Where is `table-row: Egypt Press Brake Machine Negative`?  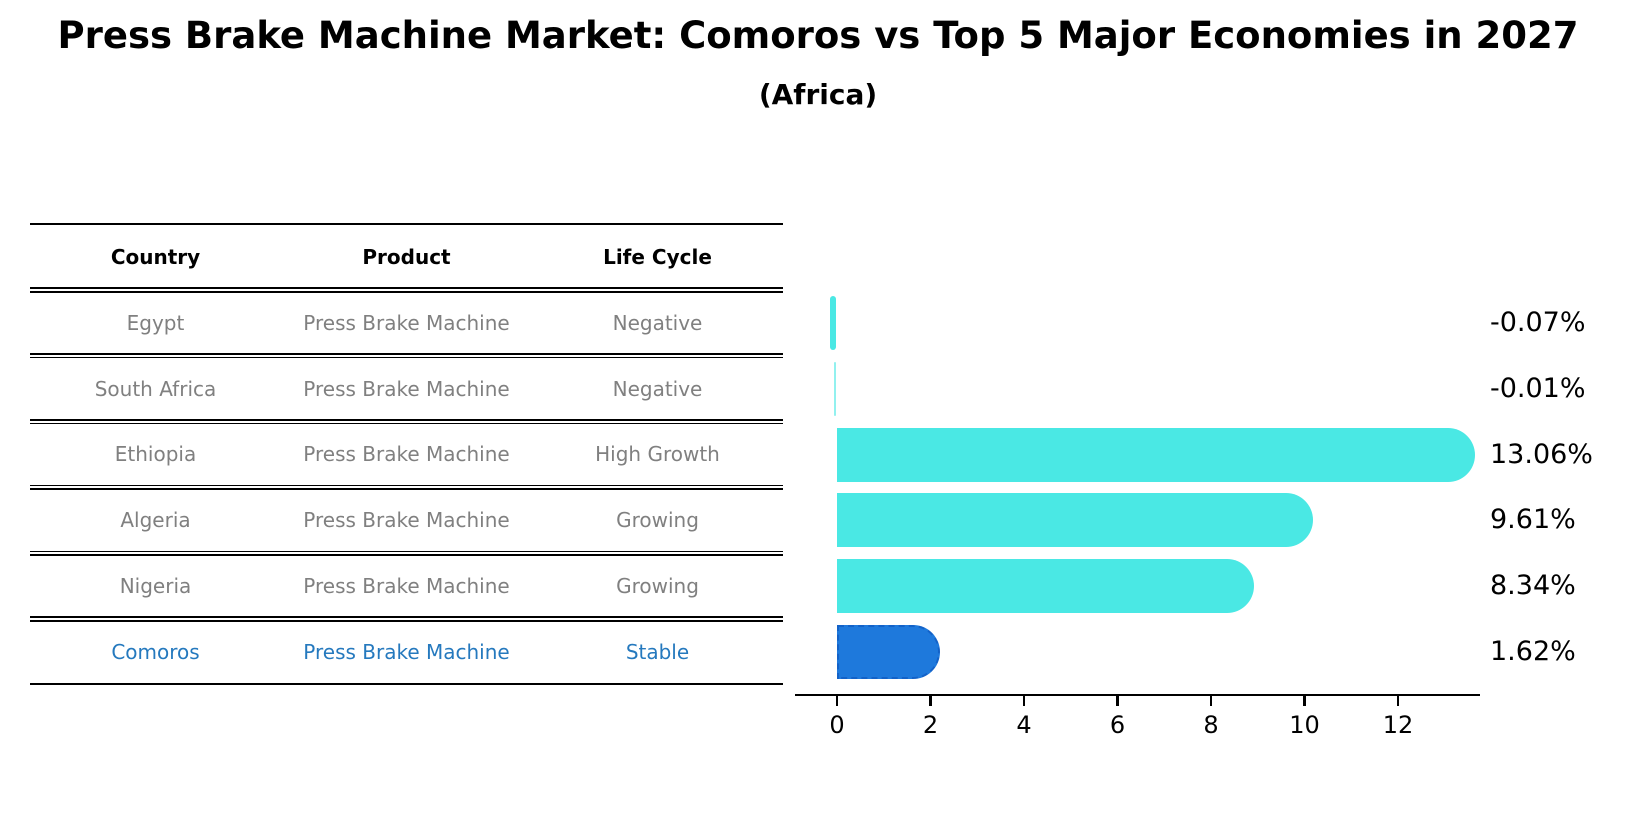 table-row: Egypt Press Brake Machine Negative is located at coordinates (406, 323).